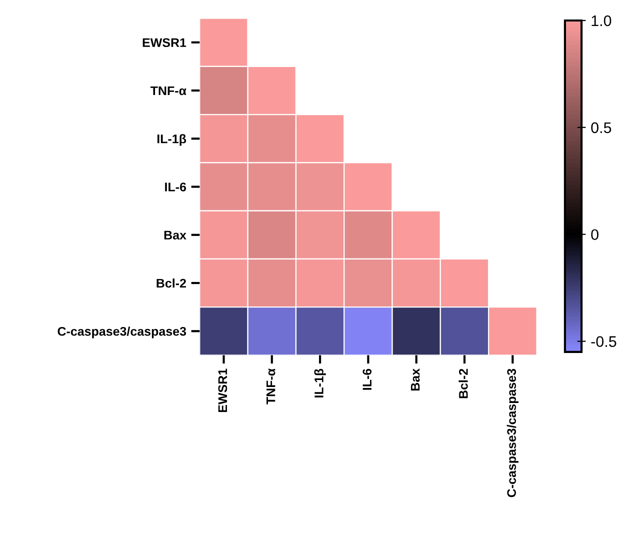 This screenshot has height=539, width=642. What do you see at coordinates (168, 91) in the screenshot?
I see `y-tick-label: TNF-α` at bounding box center [168, 91].